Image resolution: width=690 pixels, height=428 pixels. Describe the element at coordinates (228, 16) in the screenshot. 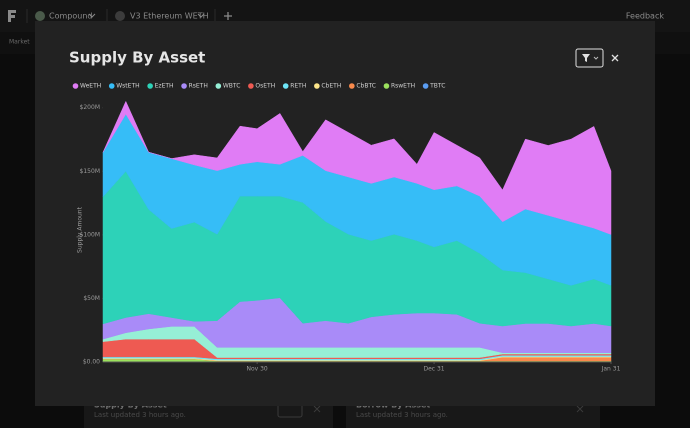

I see `add-button` at that location.